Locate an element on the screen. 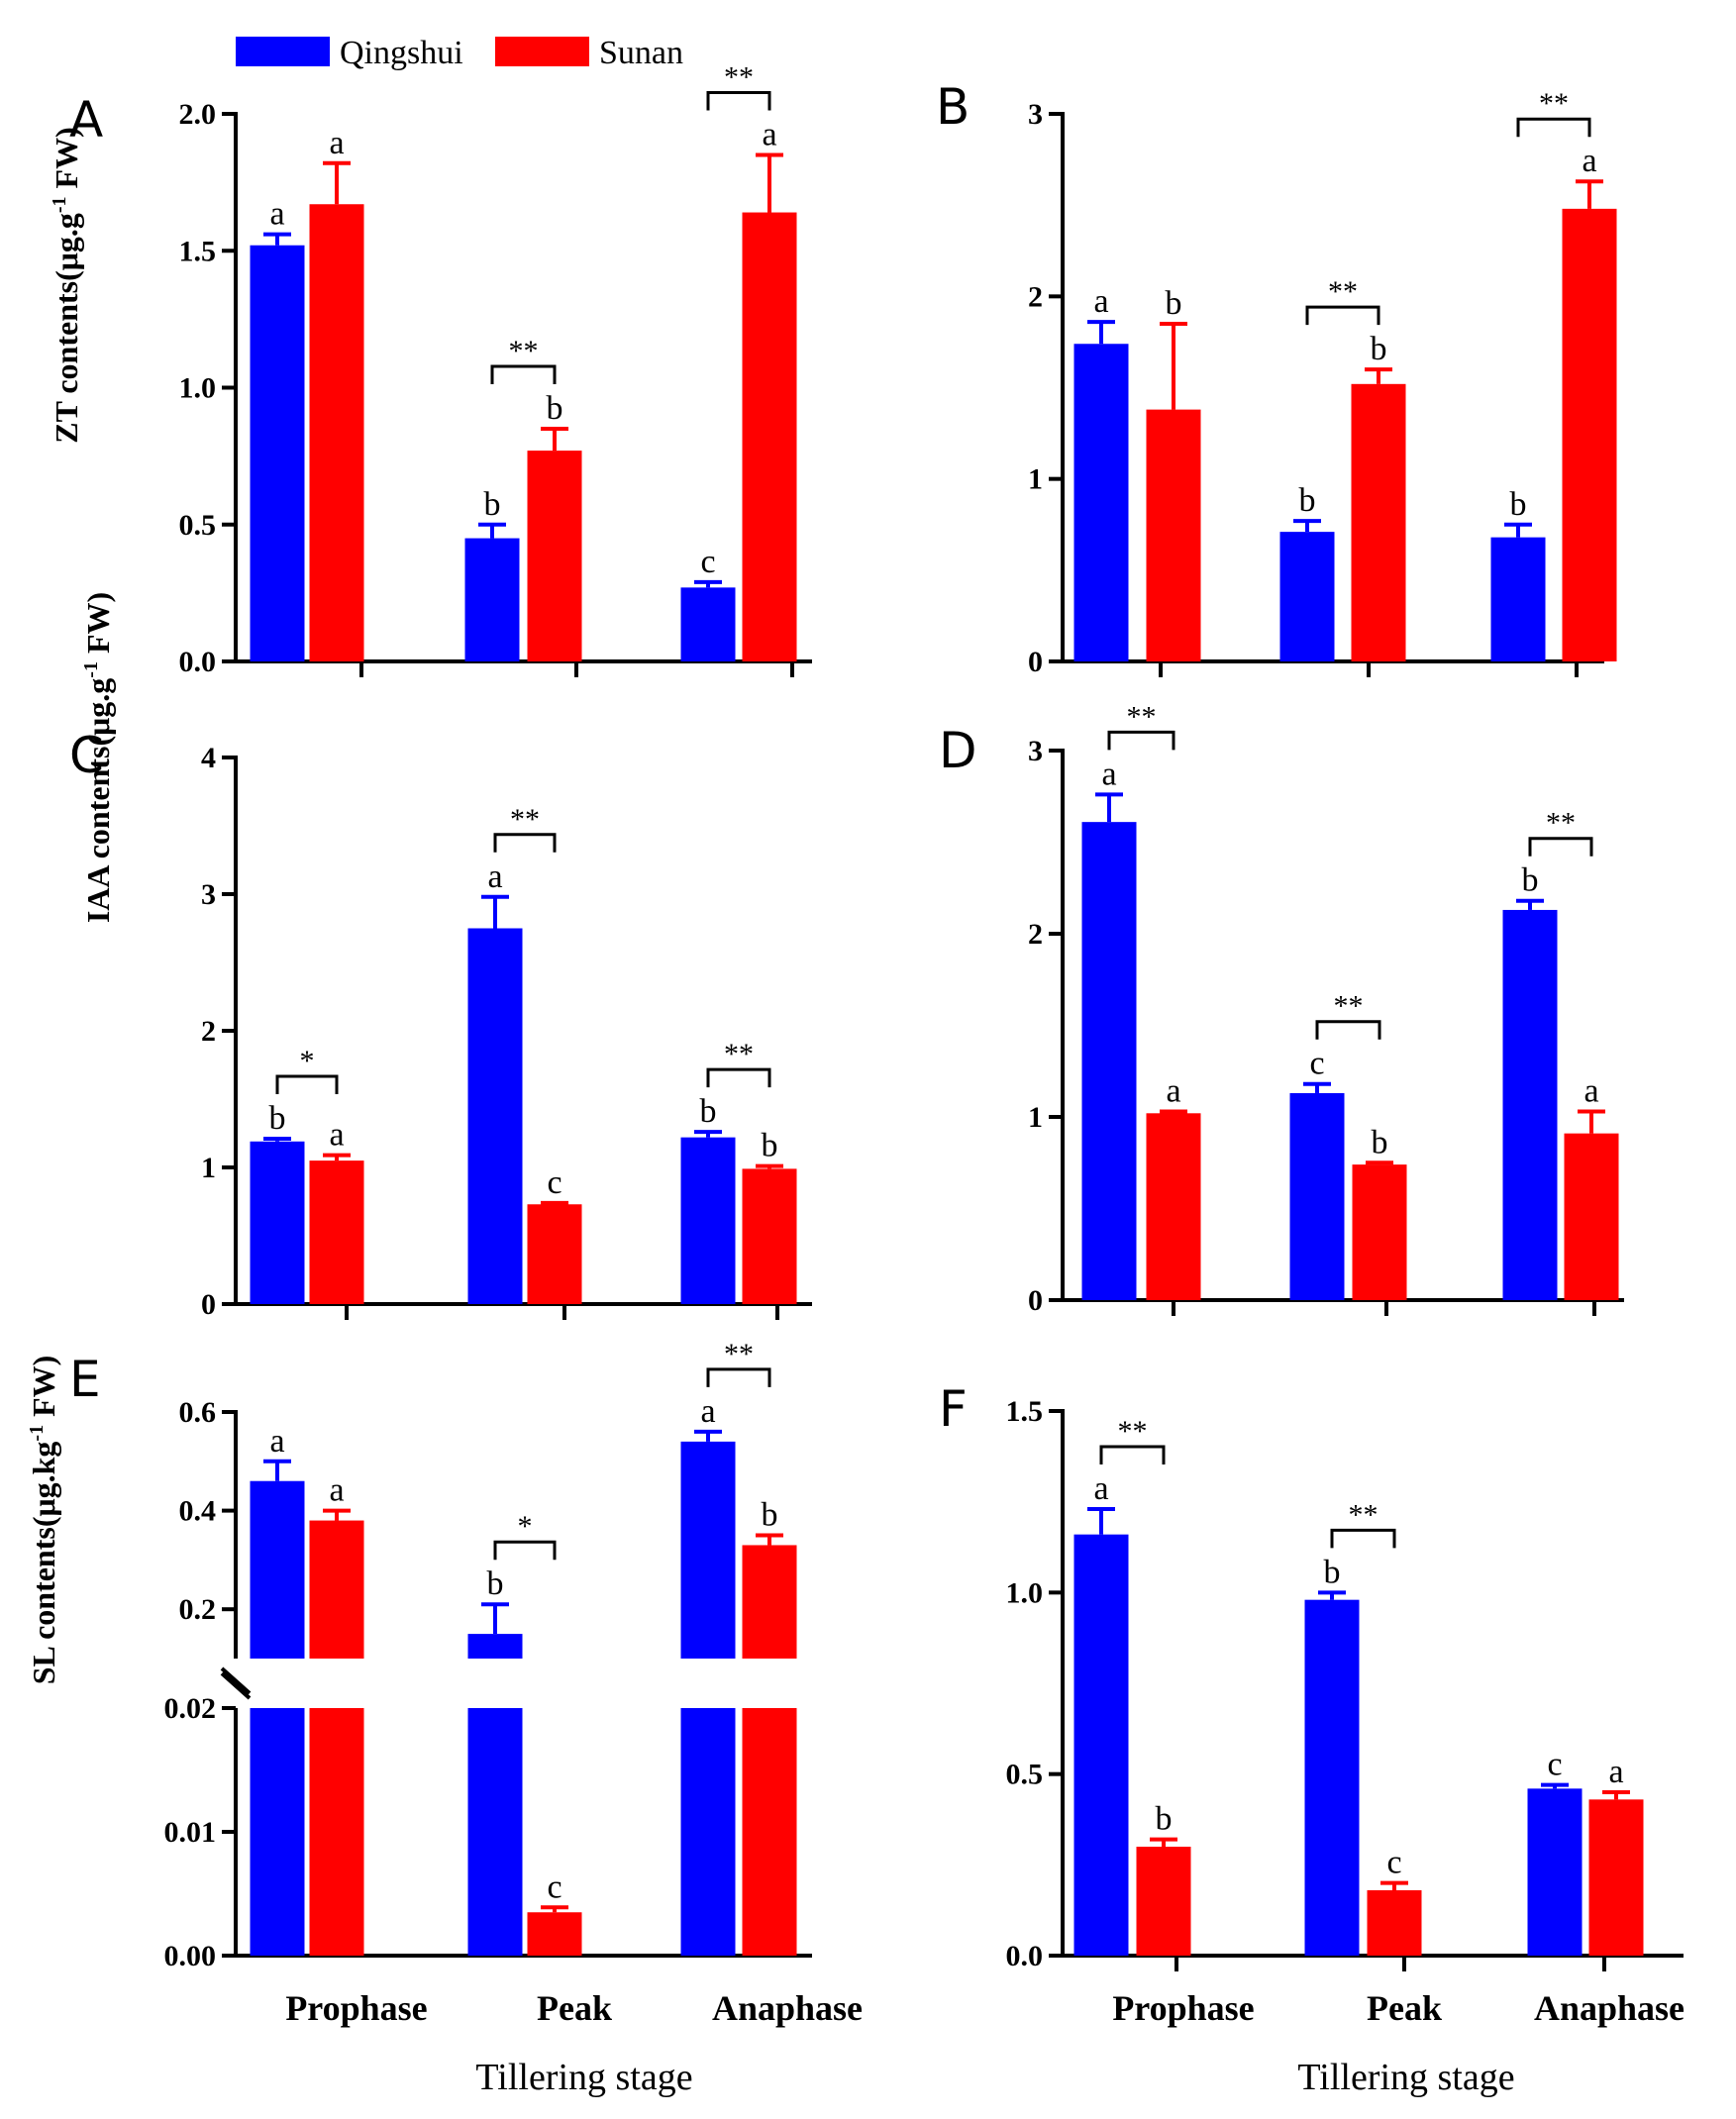 The image size is (1736, 2119). panel-letter-a: A is located at coordinates (86, 120).